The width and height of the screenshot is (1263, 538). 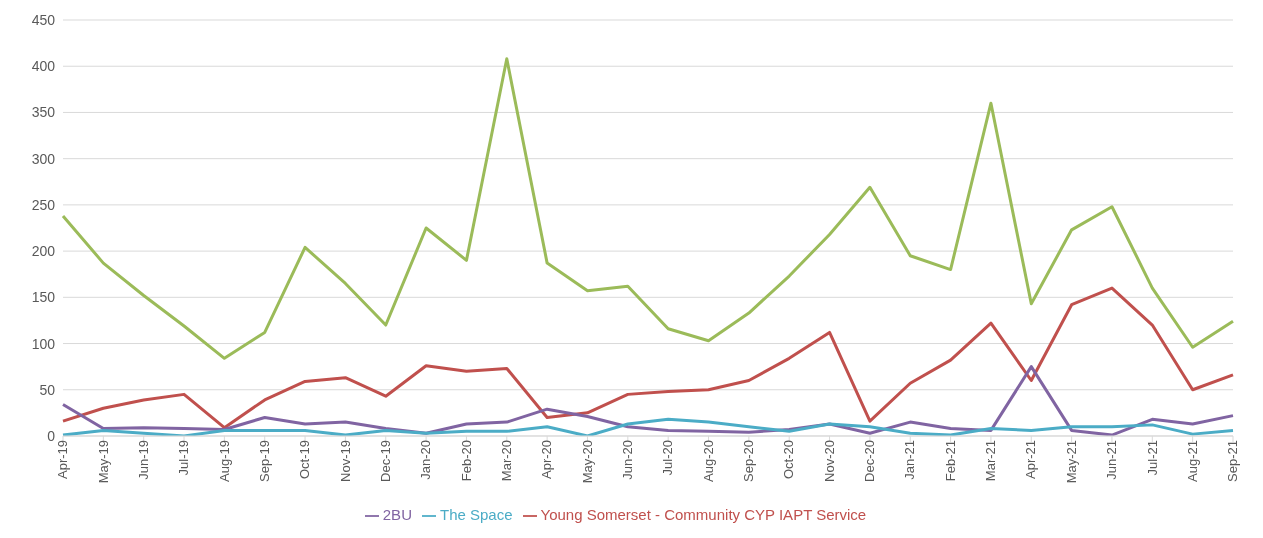 What do you see at coordinates (43, 158) in the screenshot?
I see `y-tick-label: 300` at bounding box center [43, 158].